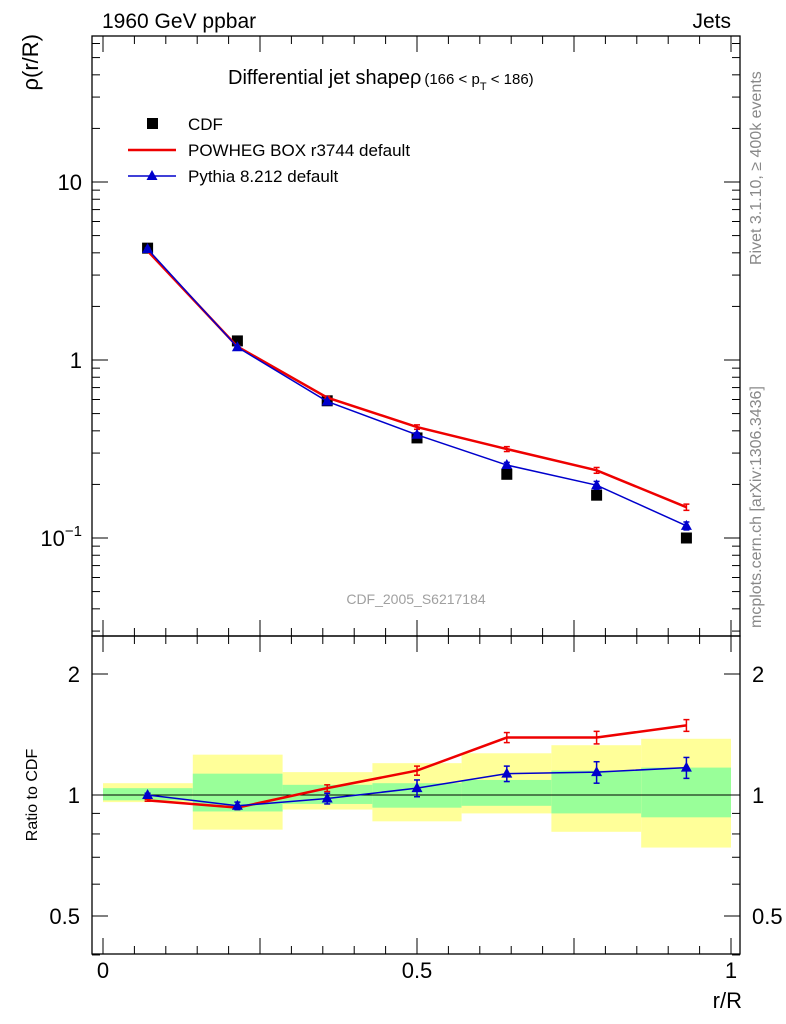 This screenshot has height=1024, width=786. I want to click on ratio-data, so click(417, 764).